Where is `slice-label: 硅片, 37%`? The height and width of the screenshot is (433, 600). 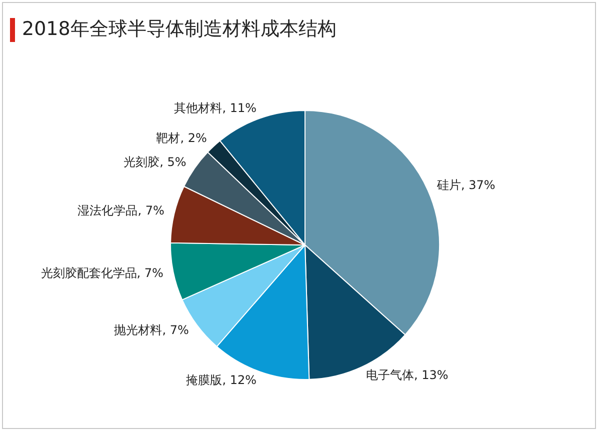
slice-label: 硅片, 37% is located at coordinates (466, 185).